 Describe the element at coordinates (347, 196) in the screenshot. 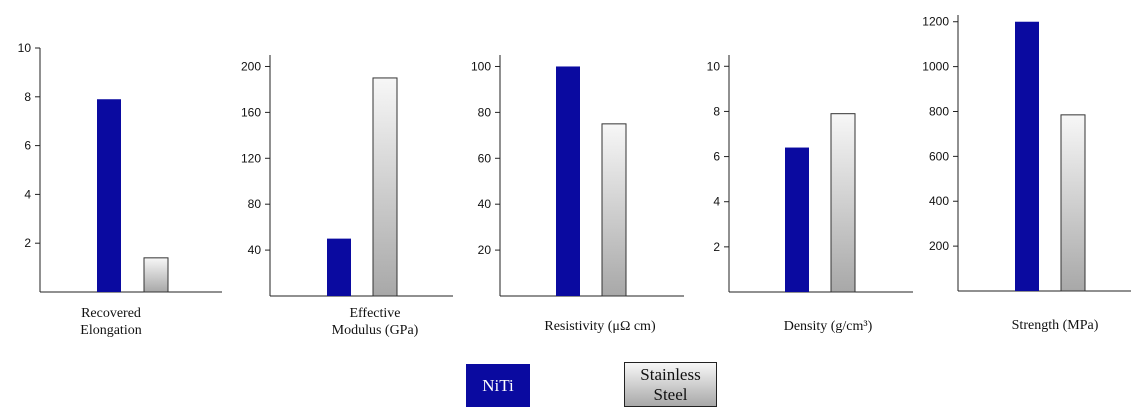

I see `chart-panel-2: 40 80 120 160 200 Effective Modulus (GPa)` at that location.